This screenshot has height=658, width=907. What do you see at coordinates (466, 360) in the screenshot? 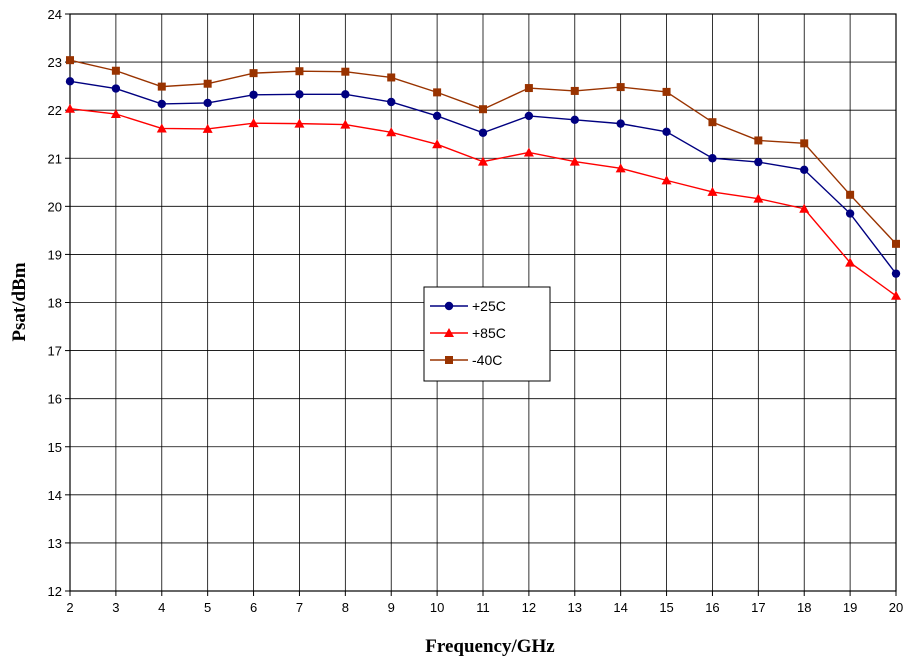
I see `legend-item: -40C` at bounding box center [466, 360].